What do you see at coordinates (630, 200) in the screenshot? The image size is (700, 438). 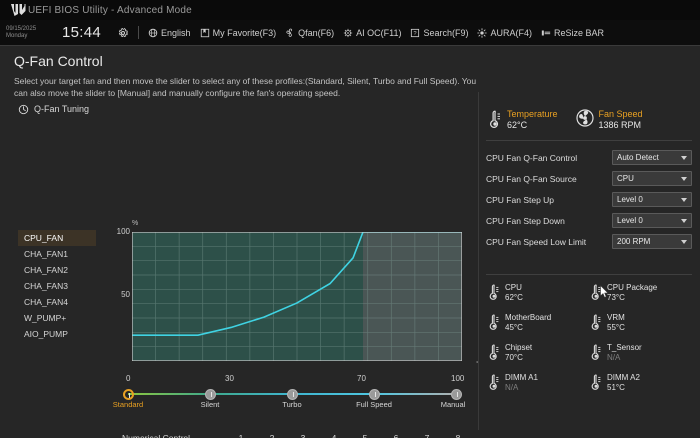 I see `dropdown-value: Level 0` at bounding box center [630, 200].